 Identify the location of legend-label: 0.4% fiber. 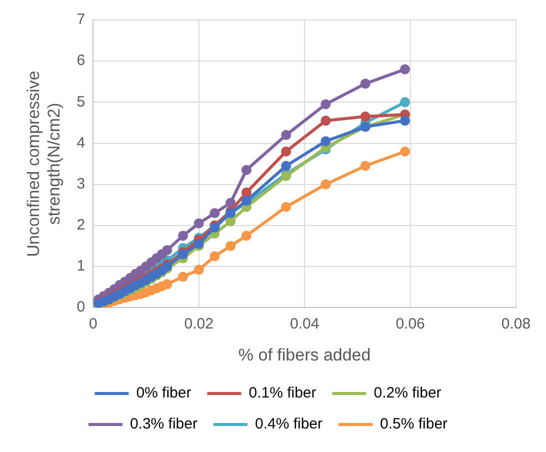
(288, 424).